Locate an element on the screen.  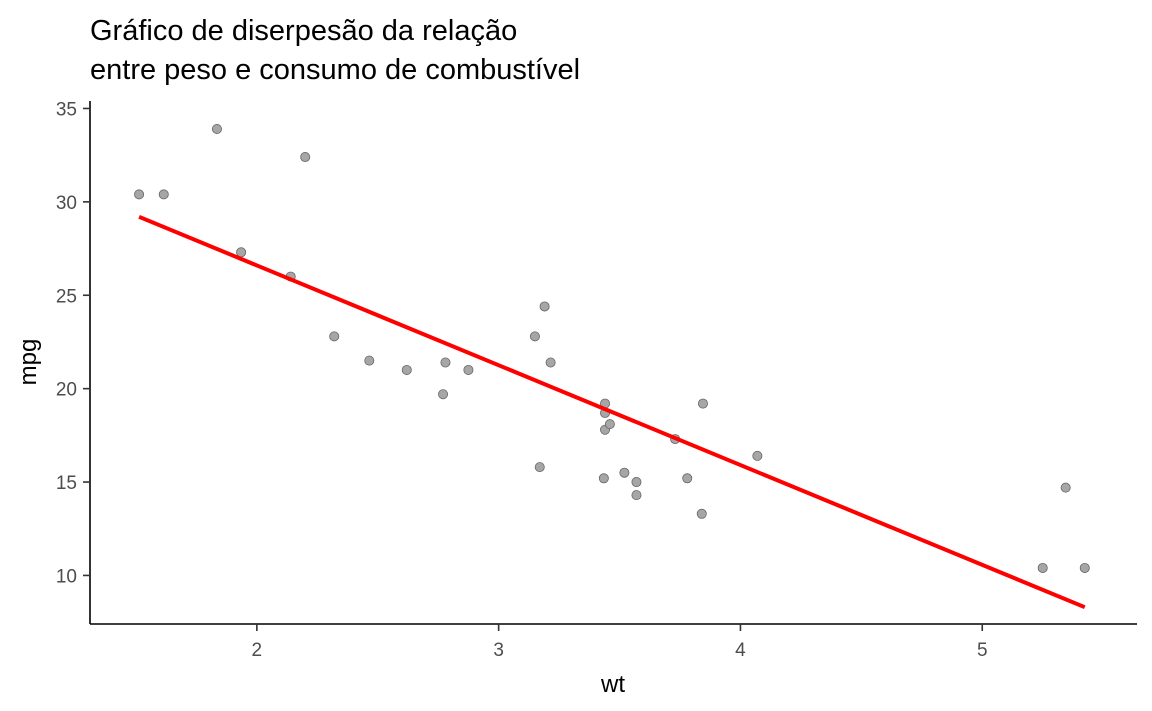
x-tick-label: 2 is located at coordinates (257, 650).